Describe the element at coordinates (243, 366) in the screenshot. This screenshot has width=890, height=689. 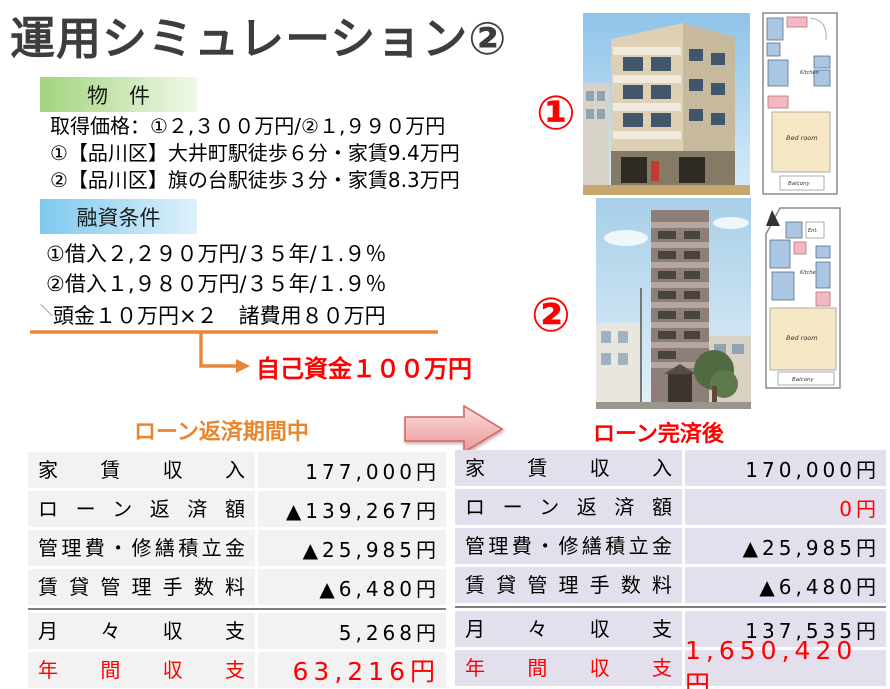
I see `arrowhead-icon` at that location.